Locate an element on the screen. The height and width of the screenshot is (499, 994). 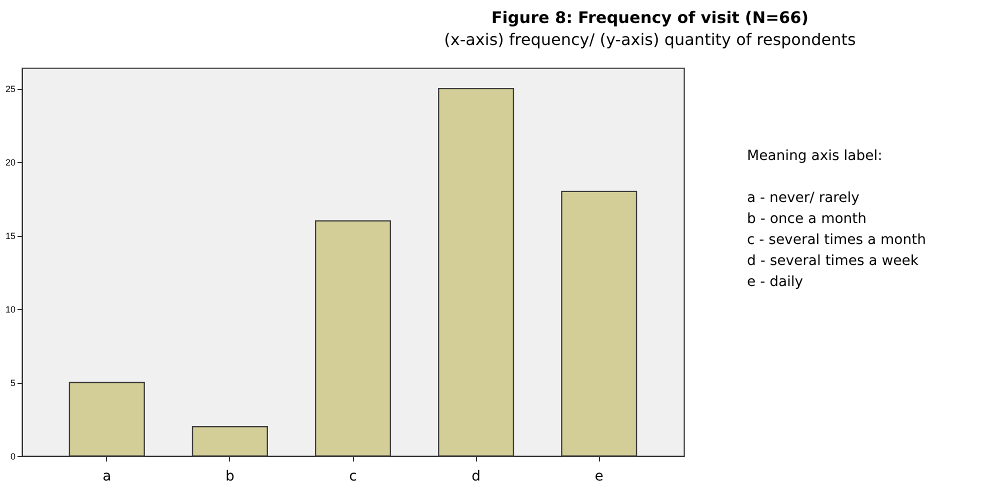
y-tick-label: 25 is located at coordinates (10, 89).